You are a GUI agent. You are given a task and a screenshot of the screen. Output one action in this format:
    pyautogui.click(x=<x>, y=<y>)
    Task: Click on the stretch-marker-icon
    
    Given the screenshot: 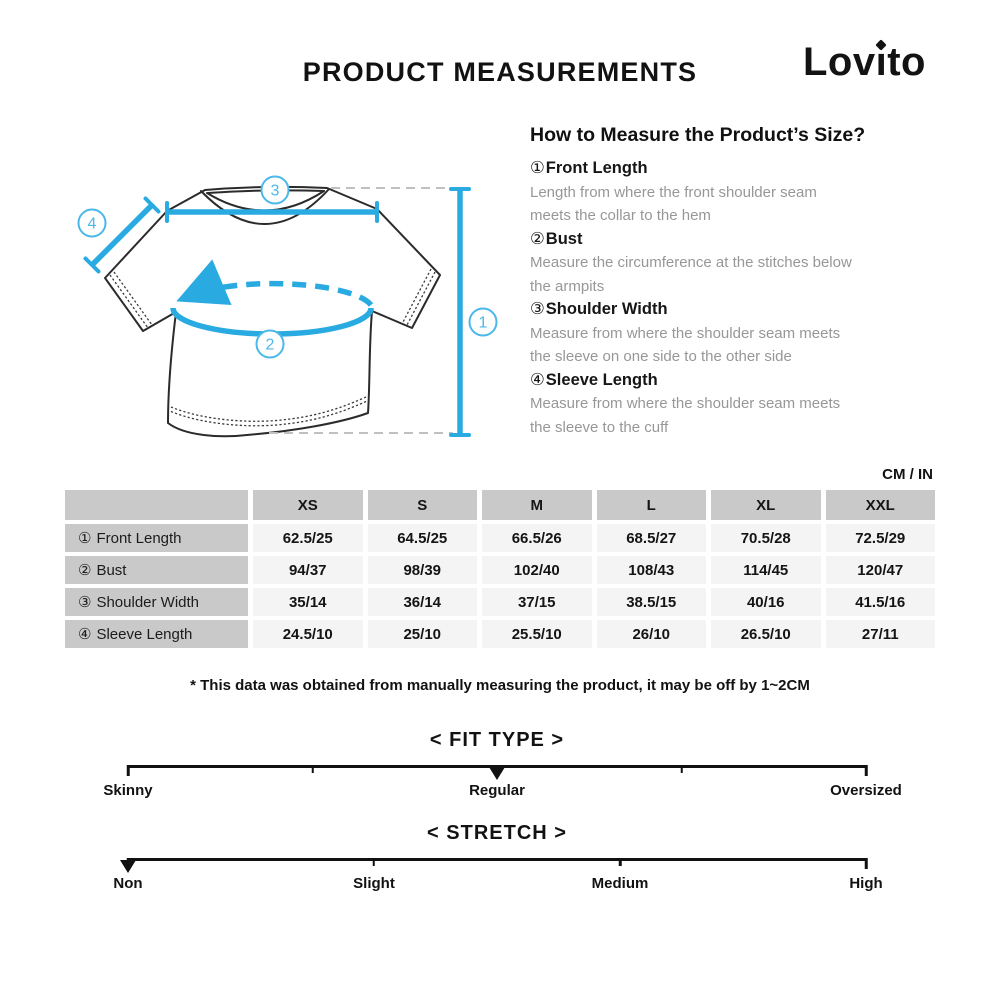 What is the action you would take?
    pyautogui.click(x=128, y=866)
    